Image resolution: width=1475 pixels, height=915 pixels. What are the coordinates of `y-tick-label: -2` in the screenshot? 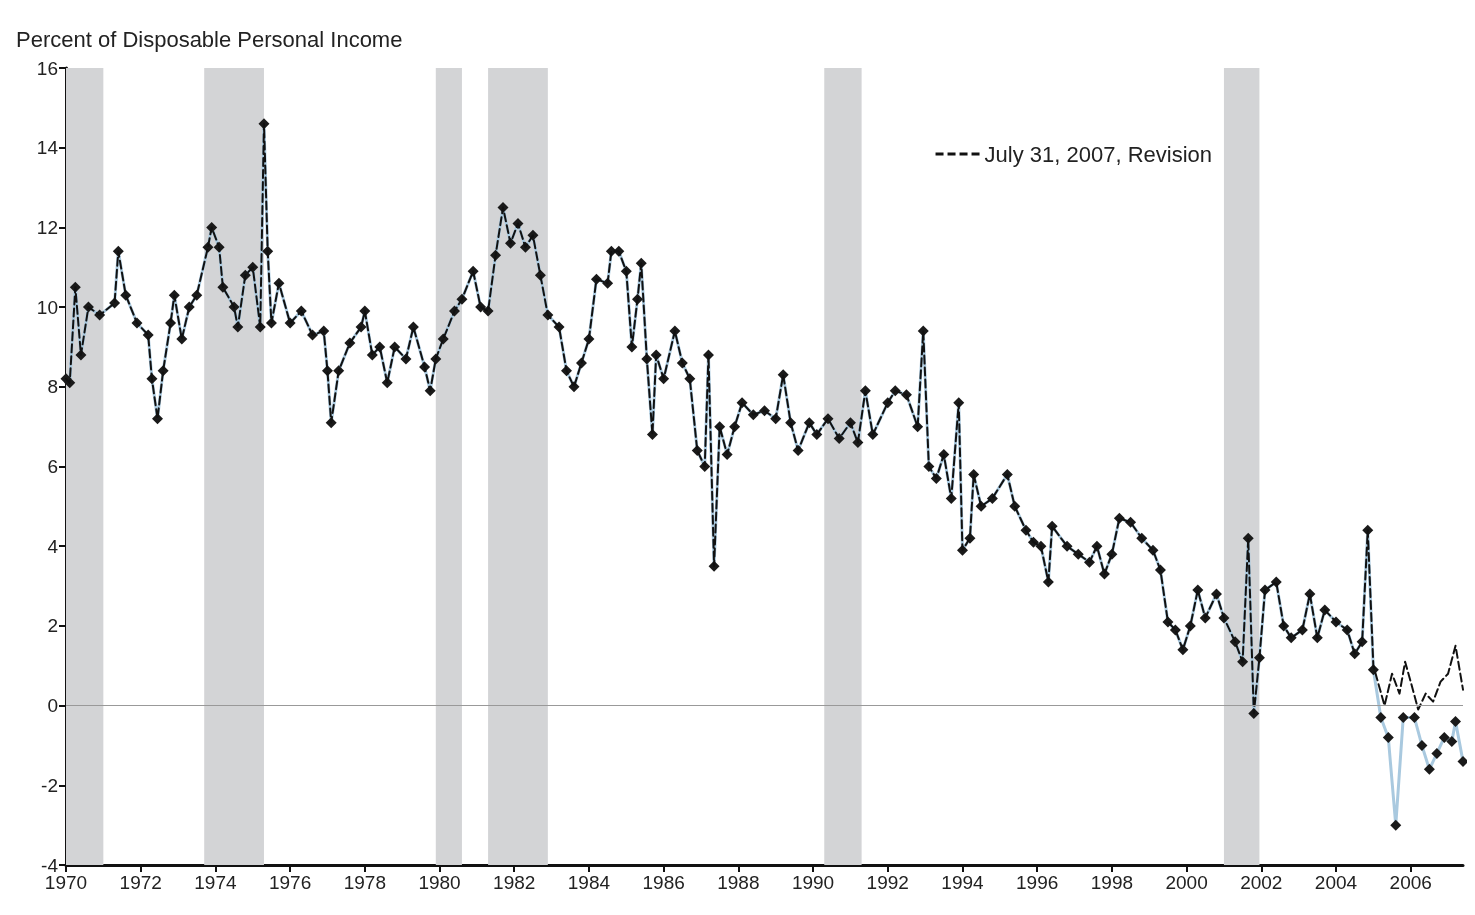 It's located at (49, 785).